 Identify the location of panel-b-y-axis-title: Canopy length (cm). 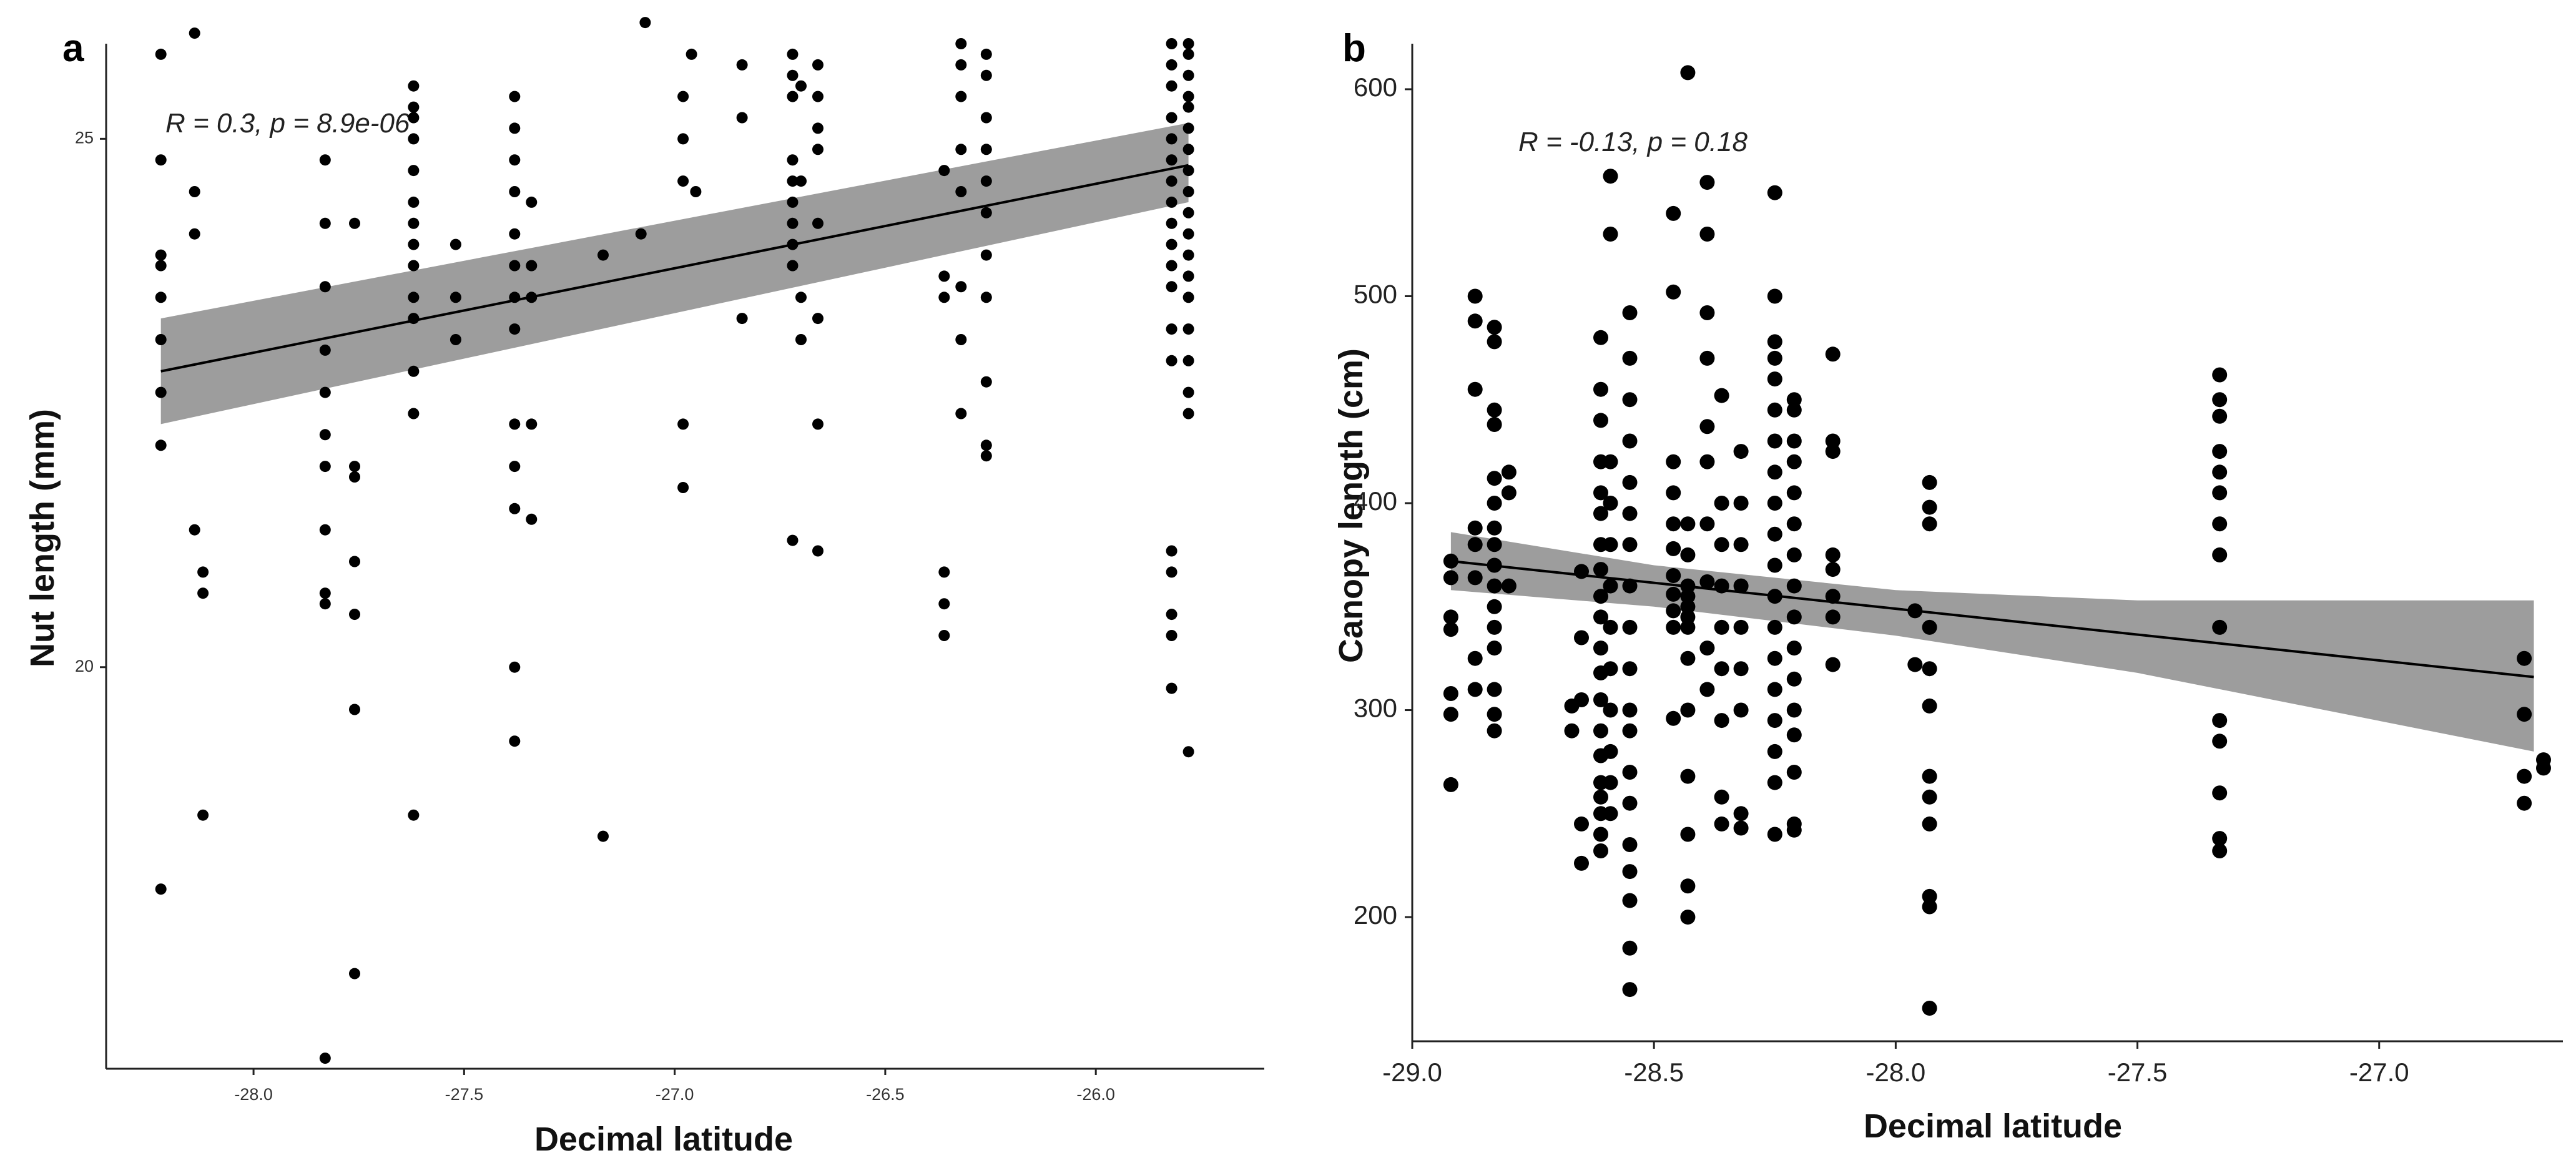
(1351, 505).